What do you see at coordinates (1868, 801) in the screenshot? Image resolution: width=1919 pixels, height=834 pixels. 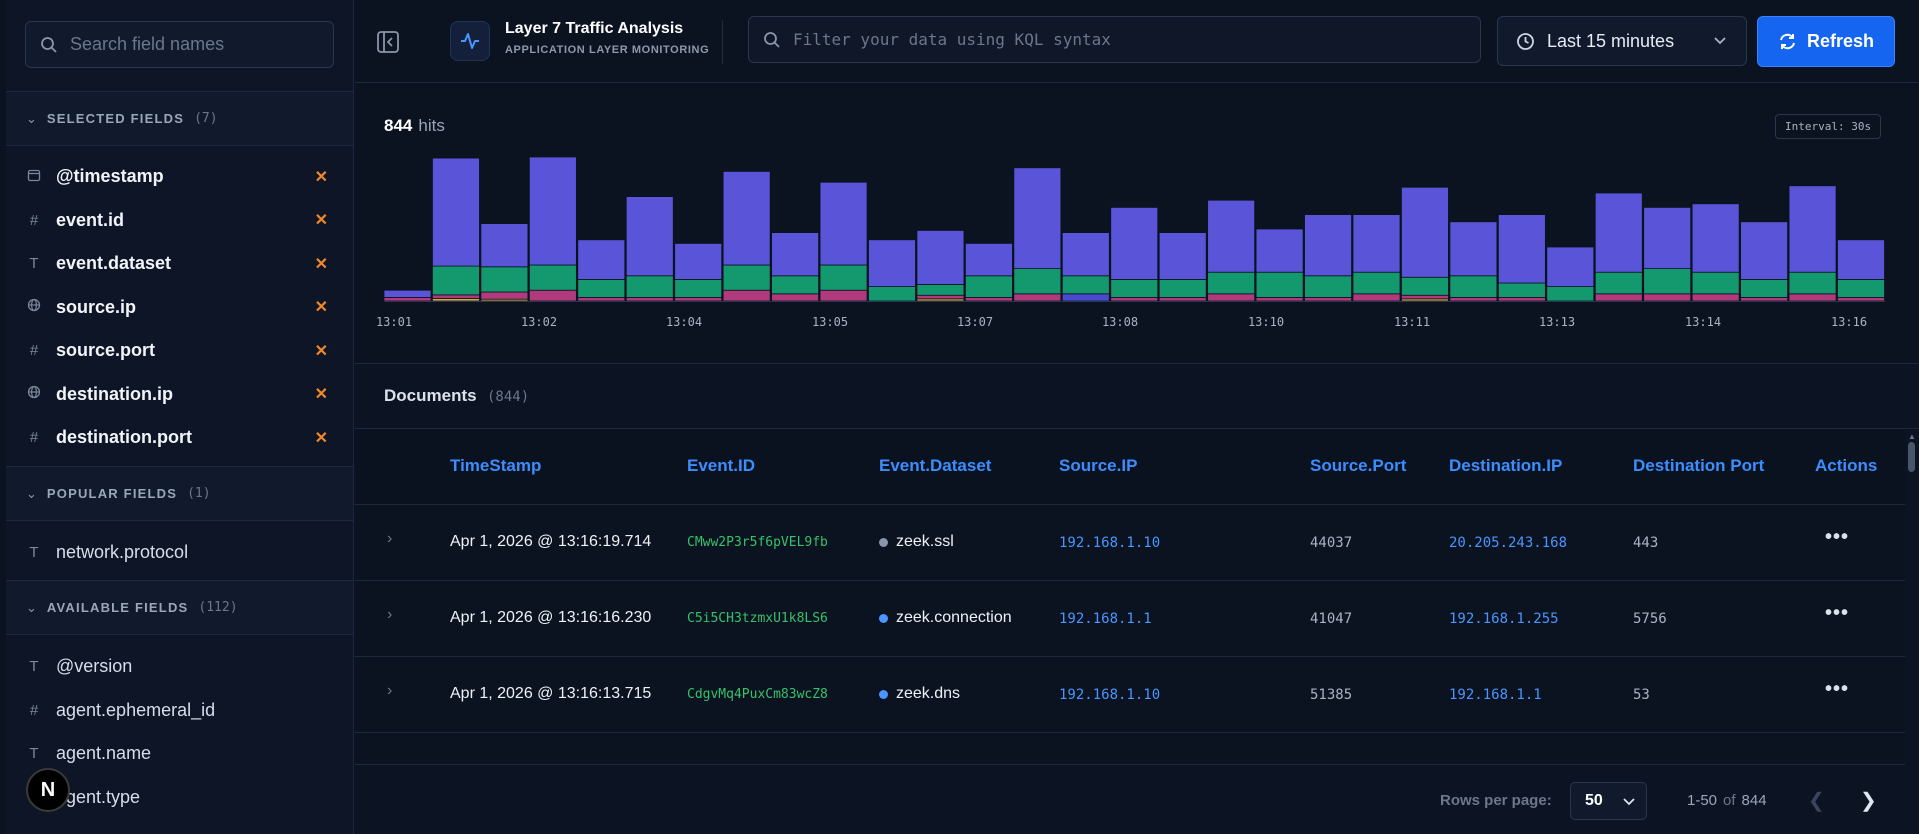 I see `next-page-button: ❯` at bounding box center [1868, 801].